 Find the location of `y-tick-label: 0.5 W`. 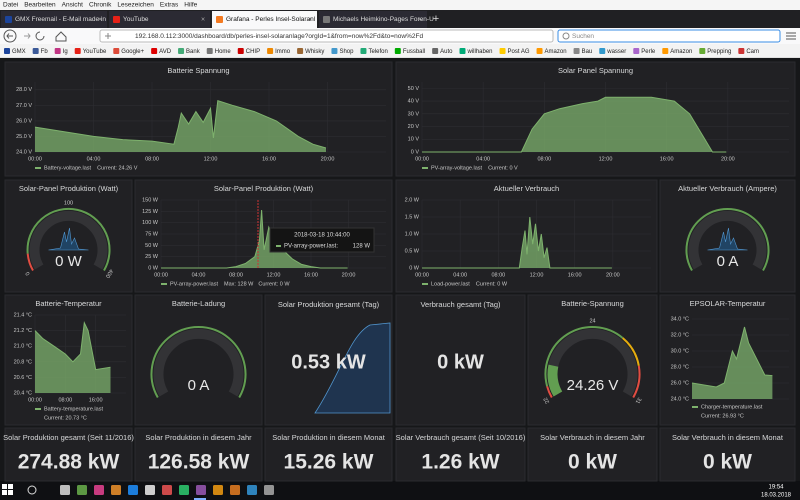

y-tick-label: 0.5 W is located at coordinates (412, 251).